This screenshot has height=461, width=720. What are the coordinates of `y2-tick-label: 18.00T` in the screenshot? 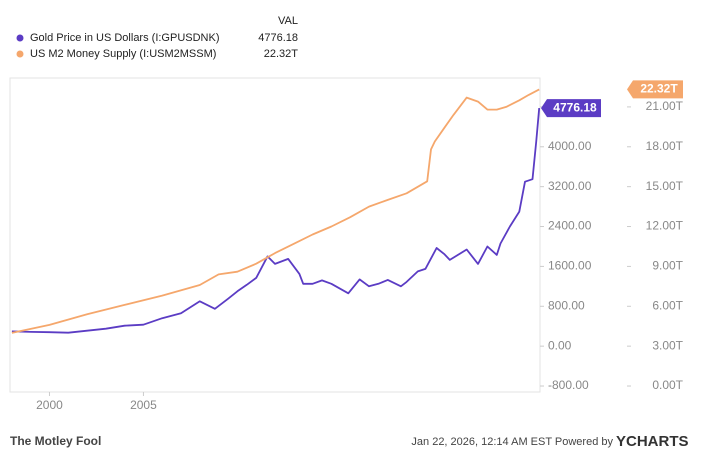 It's located at (665, 146).